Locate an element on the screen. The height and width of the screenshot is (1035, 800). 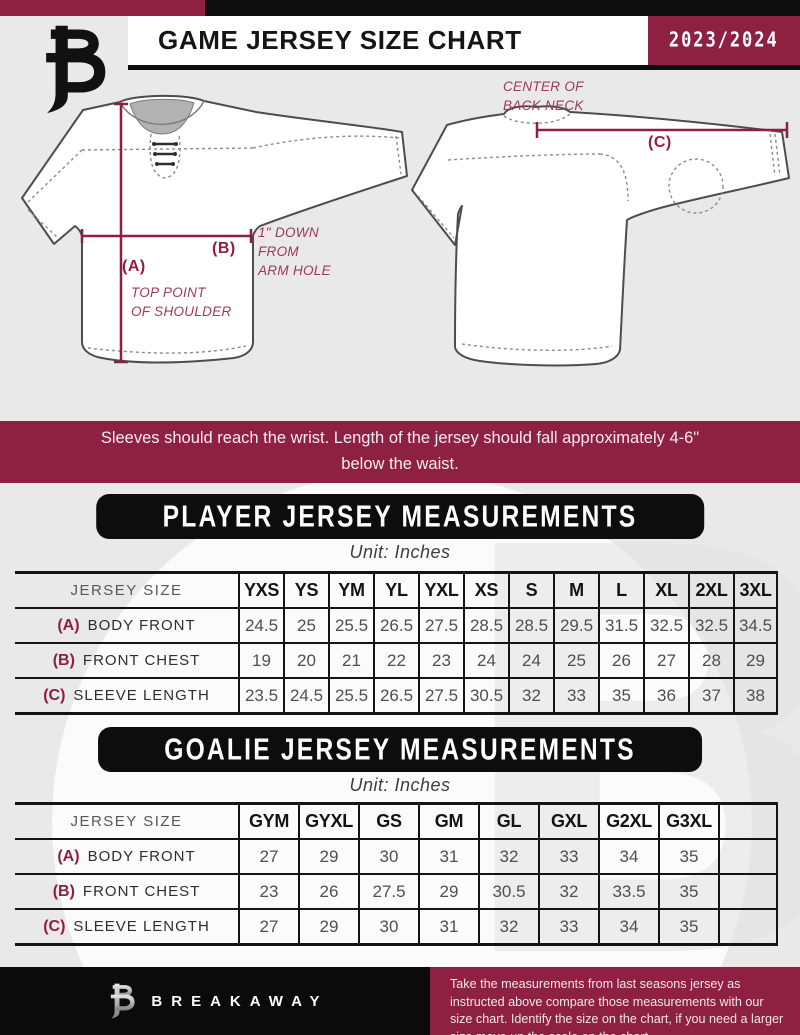
page-title-box: GAME JERSEY SIZE CHART is located at coordinates (388, 40).